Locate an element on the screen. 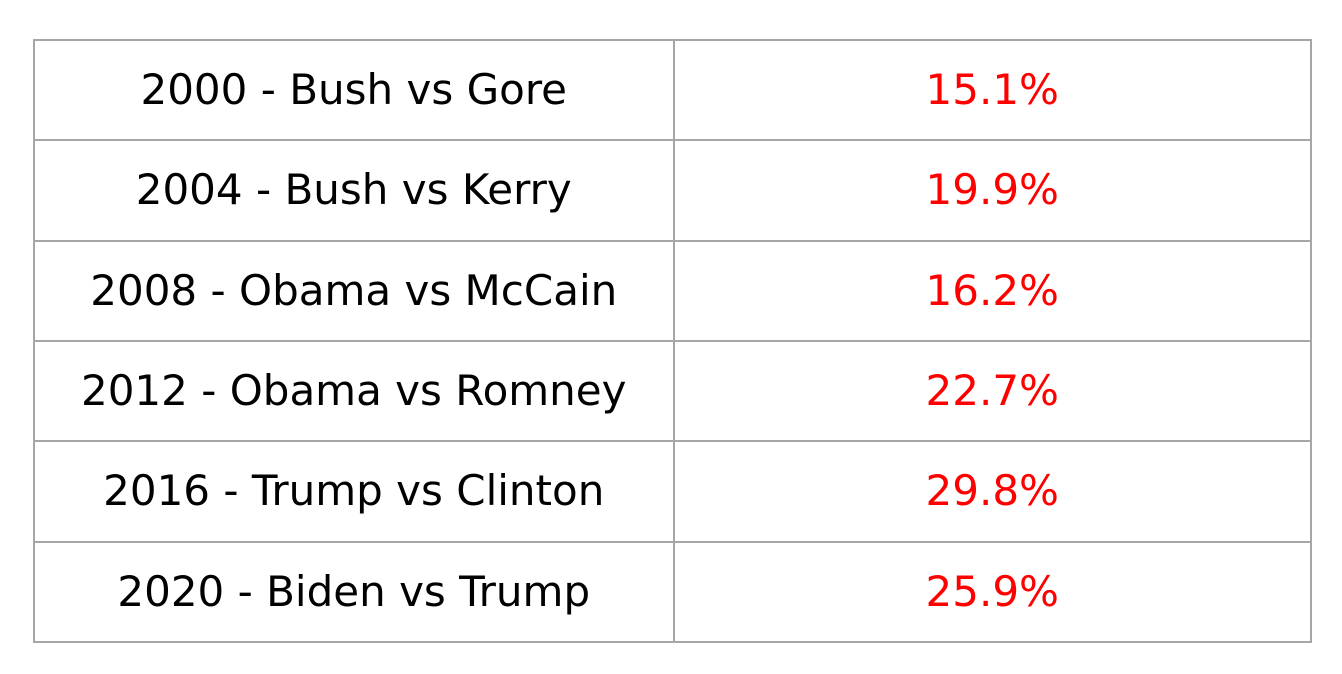 This screenshot has height=674, width=1342. table-row: 2016 - Trump vs Clinton 29.8% is located at coordinates (673, 490).